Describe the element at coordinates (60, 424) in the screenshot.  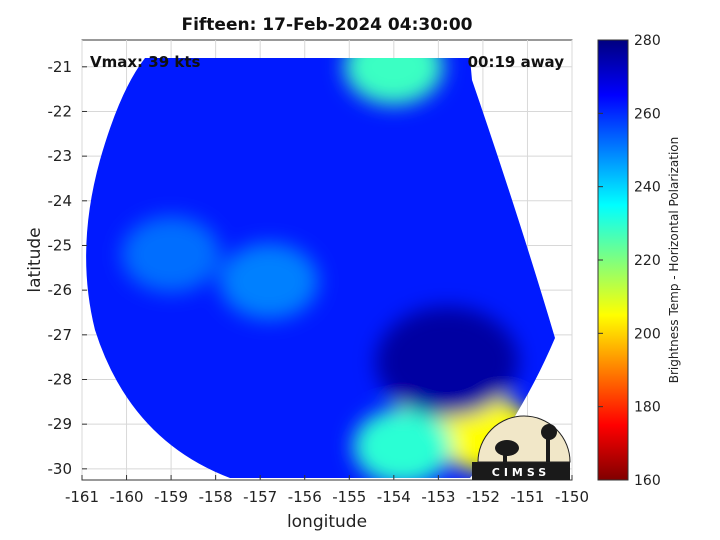
I see `y-tick-label: -29` at that location.